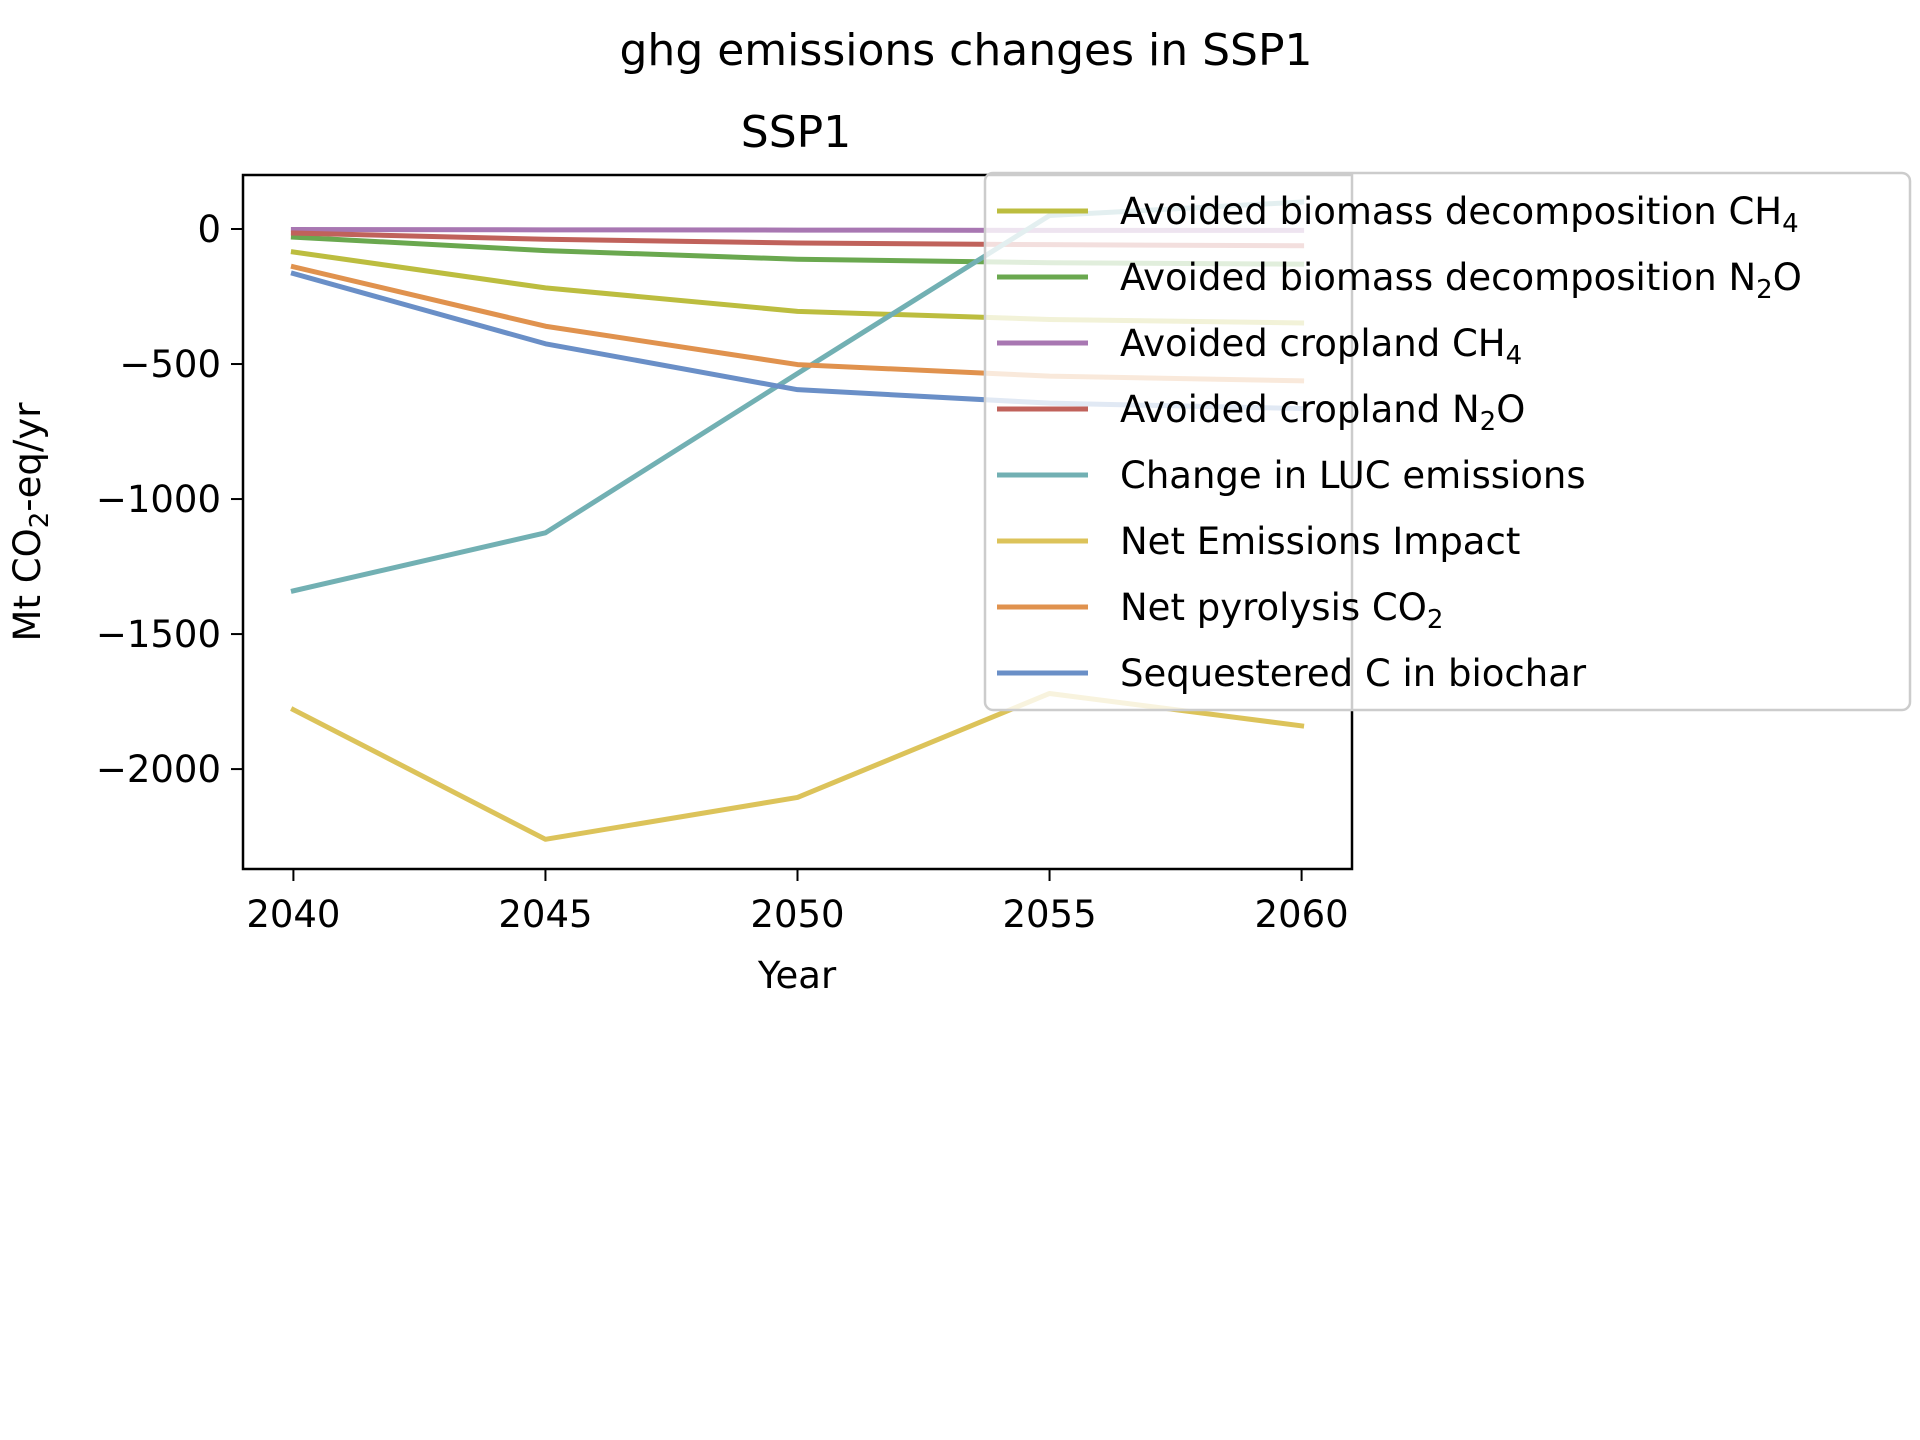 This screenshot has height=1440, width=1920. What do you see at coordinates (1049, 914) in the screenshot?
I see `x-tick-label: 2055` at bounding box center [1049, 914].